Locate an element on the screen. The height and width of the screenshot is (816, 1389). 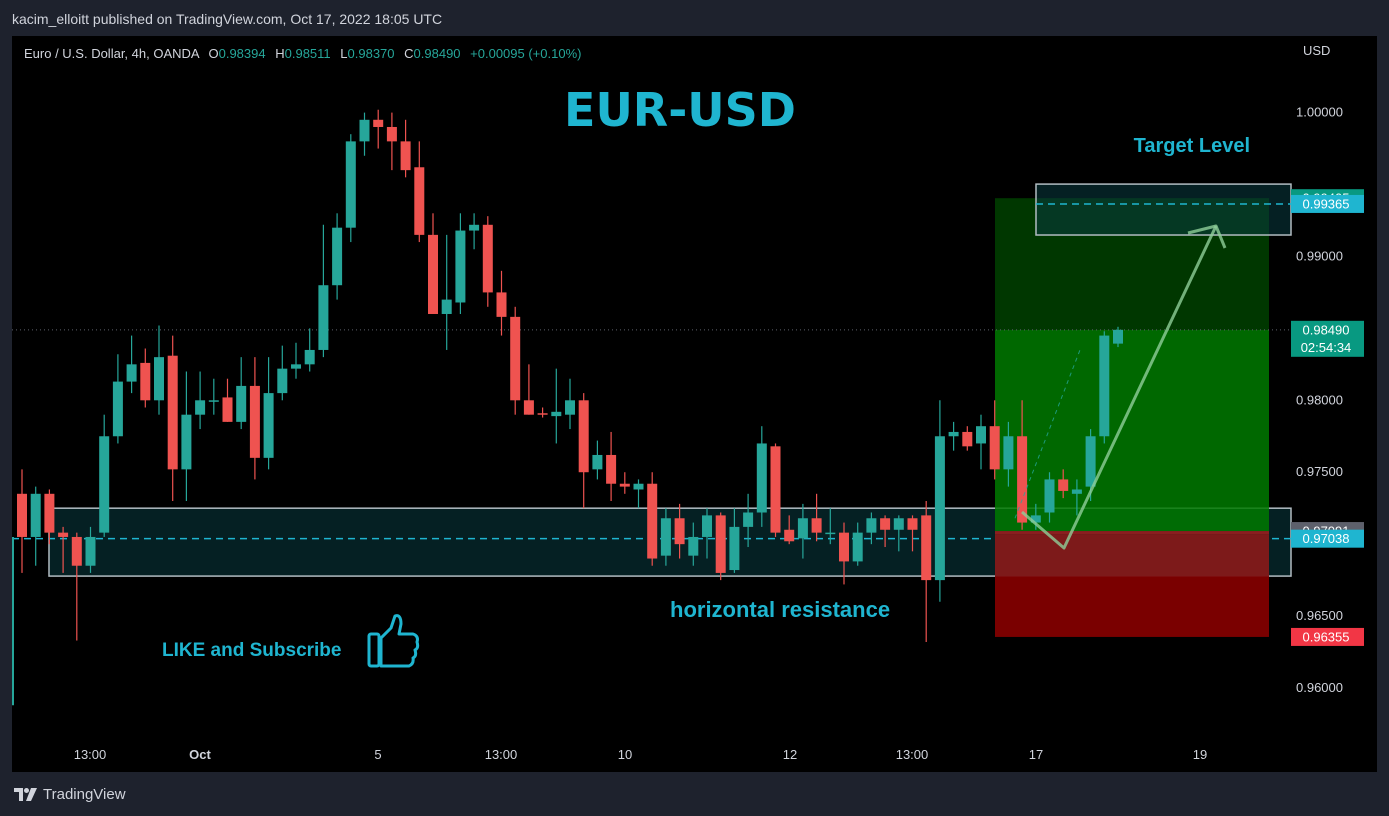
price-label-text: 0.99365 is located at coordinates (1326, 203).